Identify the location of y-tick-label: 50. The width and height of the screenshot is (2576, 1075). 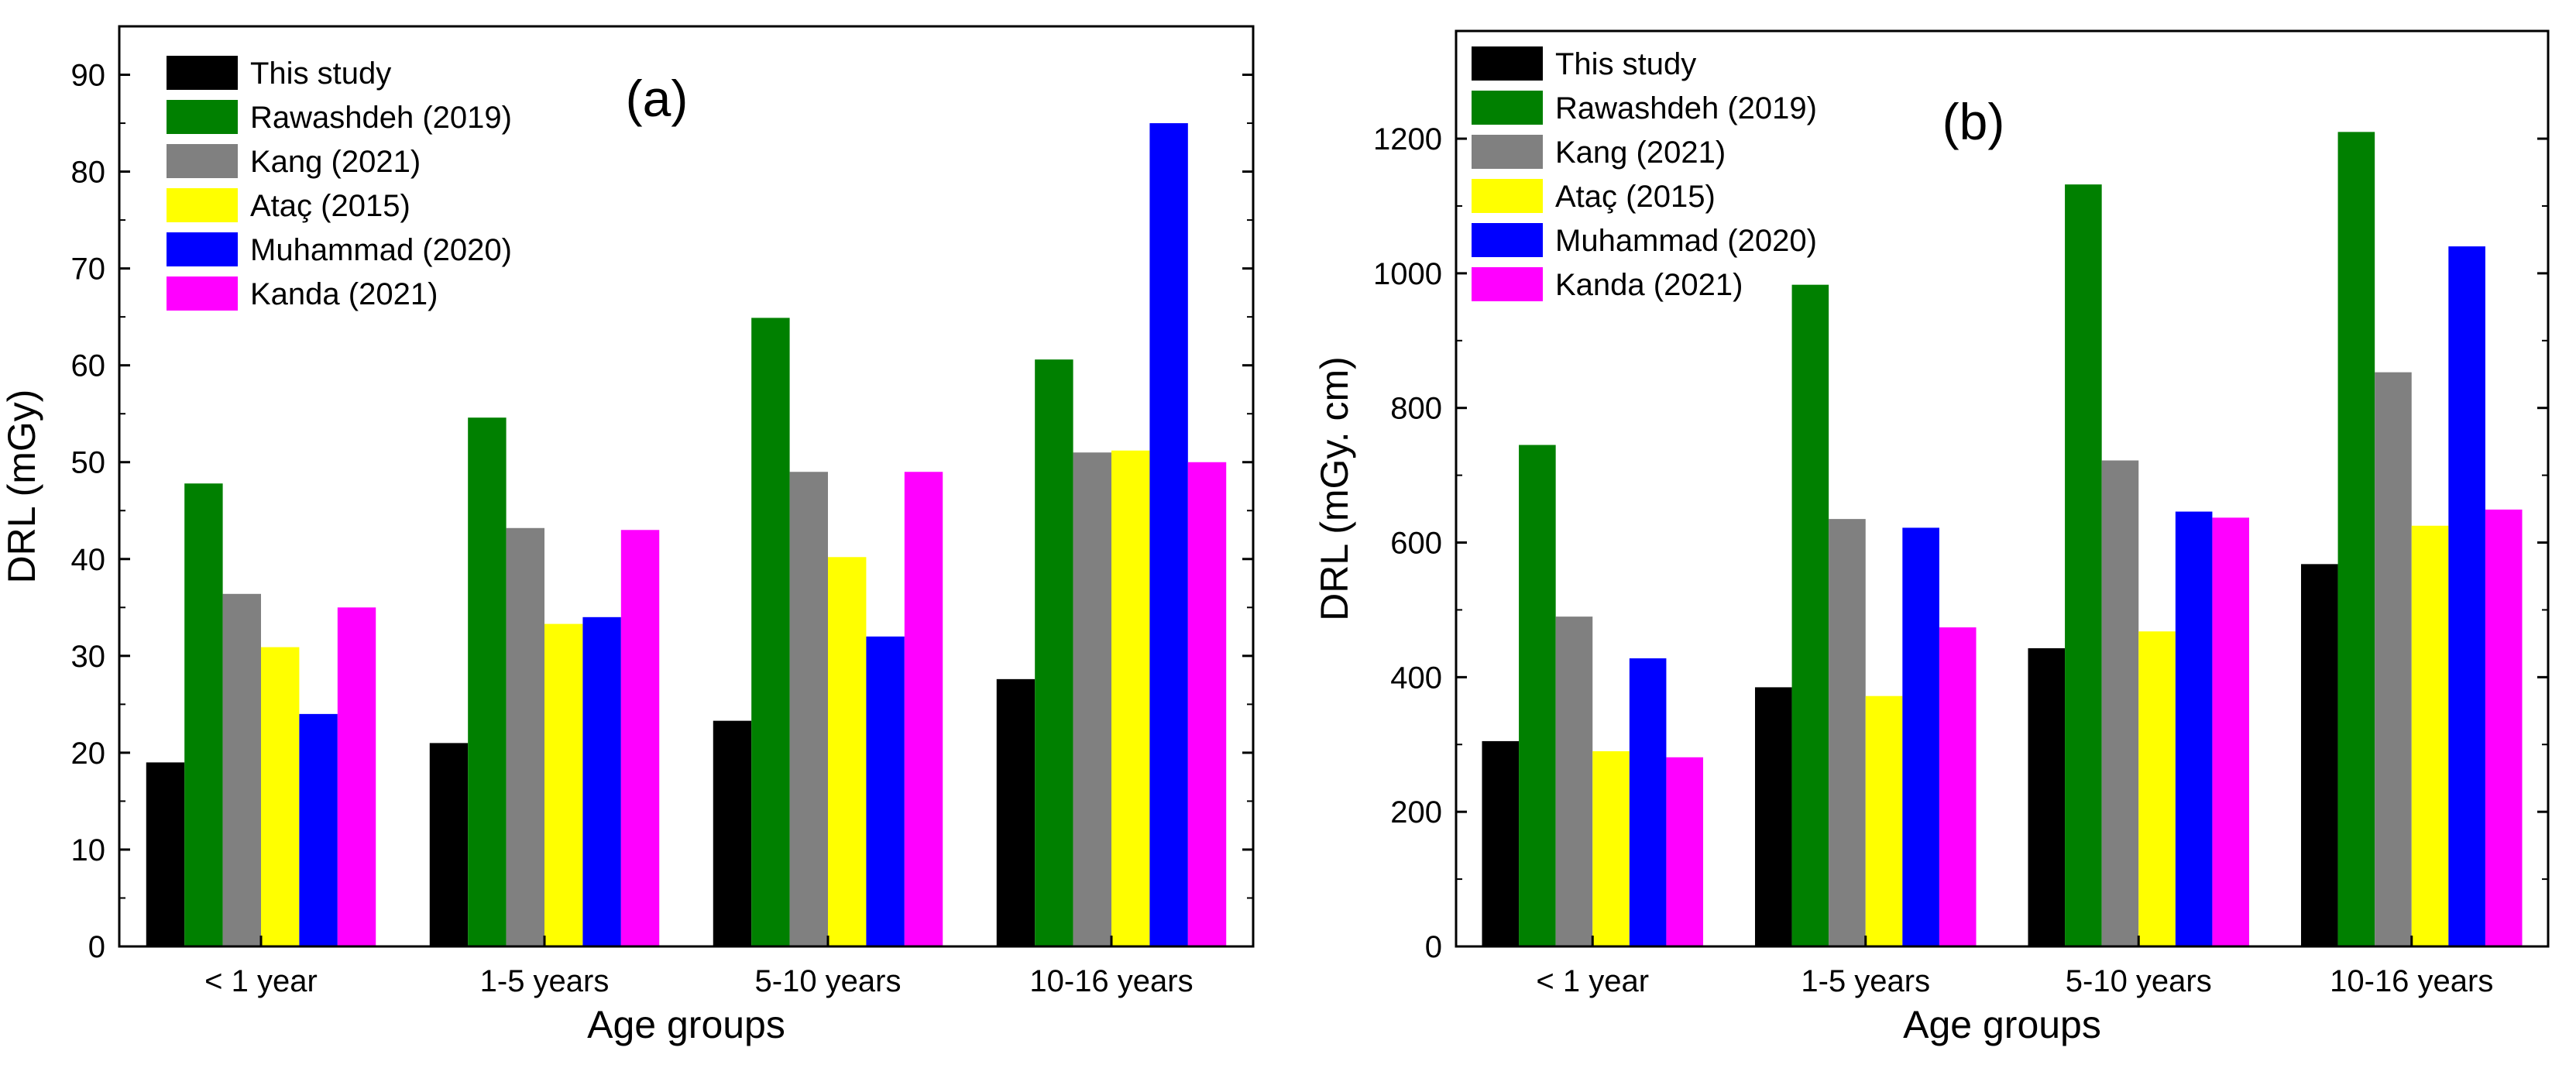
(88, 463).